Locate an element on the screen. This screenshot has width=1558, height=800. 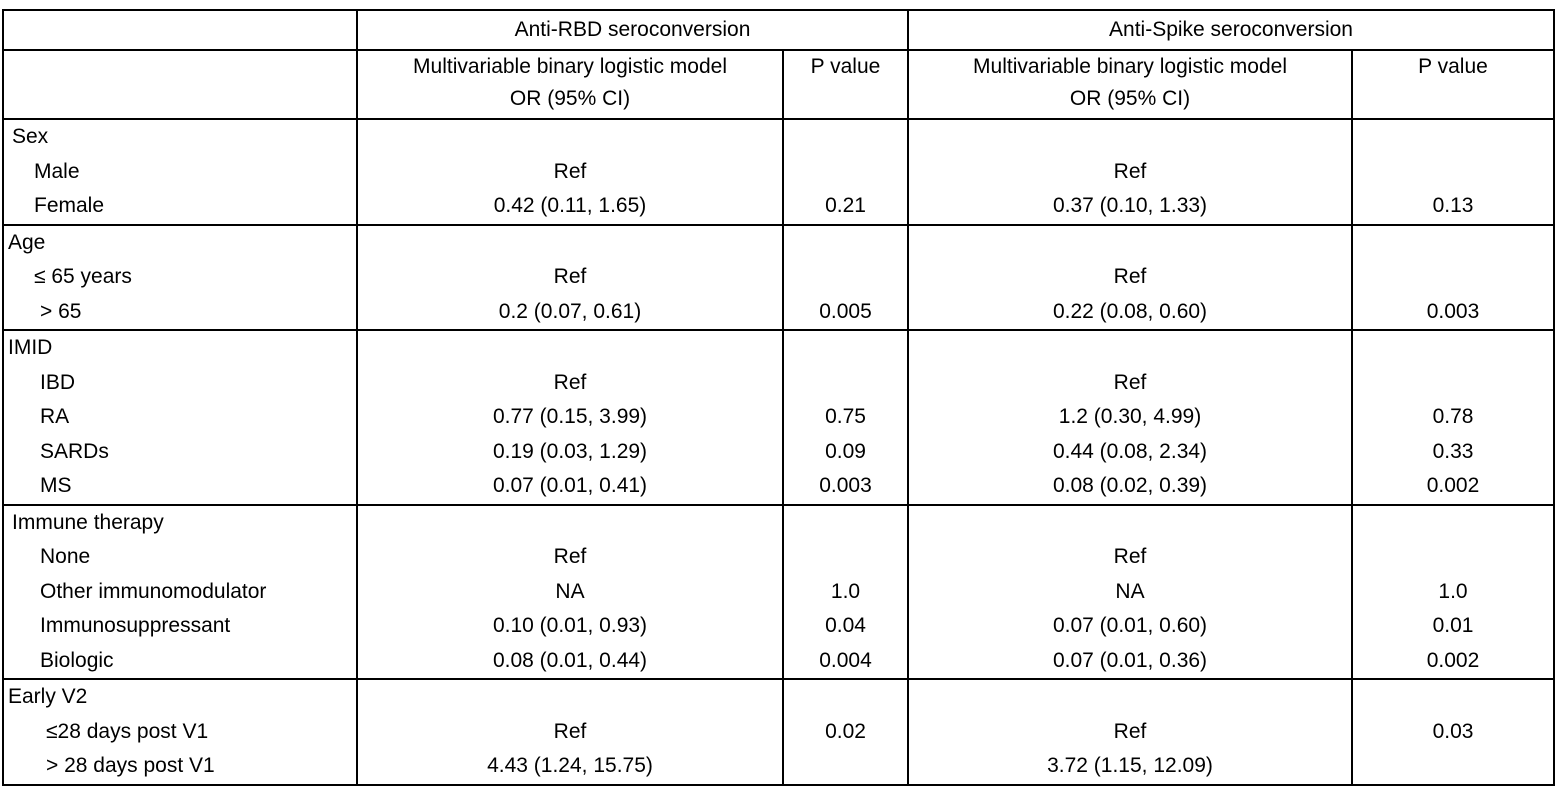
rbd-p-value: 0.004 is located at coordinates (845, 660).